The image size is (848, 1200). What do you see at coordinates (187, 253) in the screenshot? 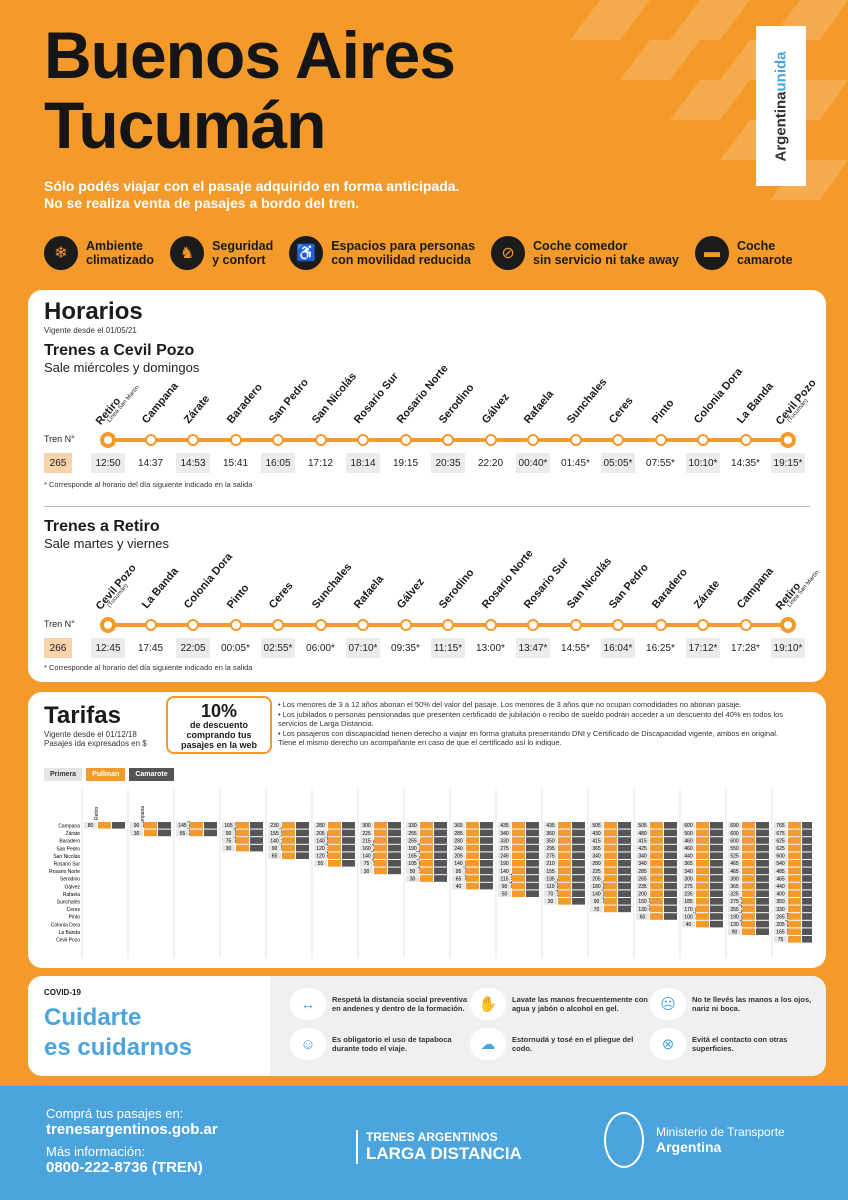
I see `seat-icon: ♞` at bounding box center [187, 253].